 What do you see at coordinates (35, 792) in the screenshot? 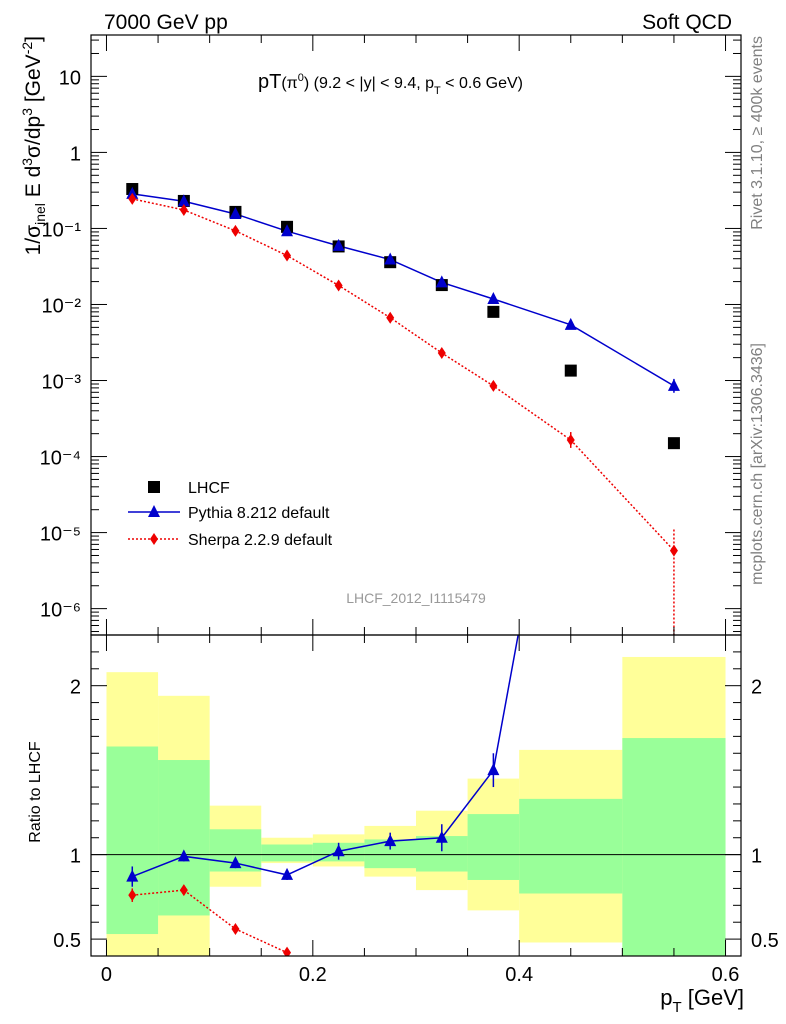
I see `ratio-y-axis-label: Ratio to LHCF` at bounding box center [35, 792].